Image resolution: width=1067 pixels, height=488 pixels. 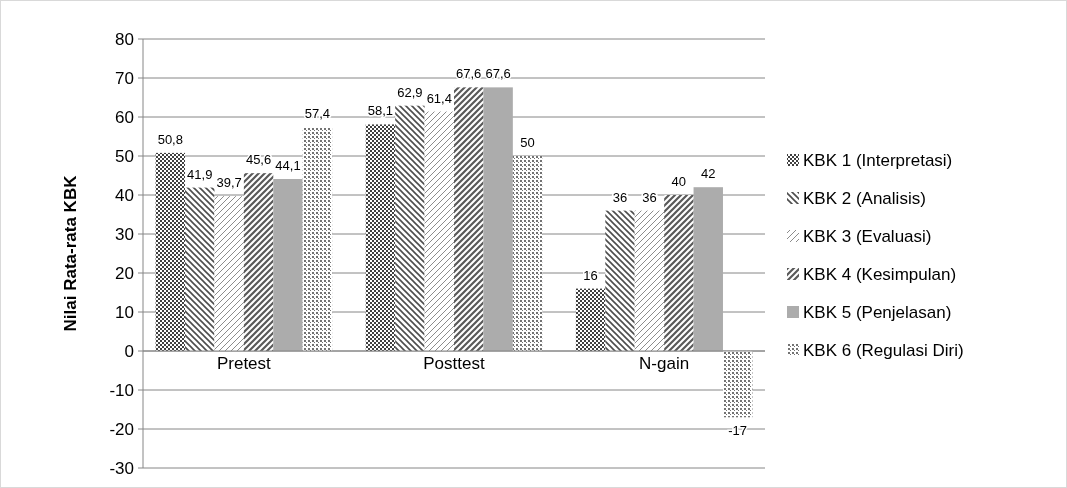 What do you see at coordinates (124, 117) in the screenshot?
I see `y-tick-label: 60` at bounding box center [124, 117].